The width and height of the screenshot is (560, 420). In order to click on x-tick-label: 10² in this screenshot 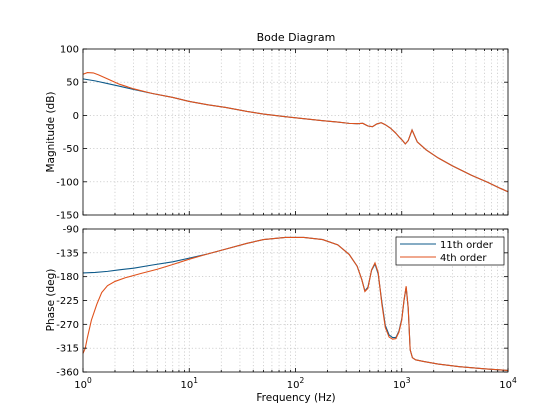, I will do `click(296, 383)`.